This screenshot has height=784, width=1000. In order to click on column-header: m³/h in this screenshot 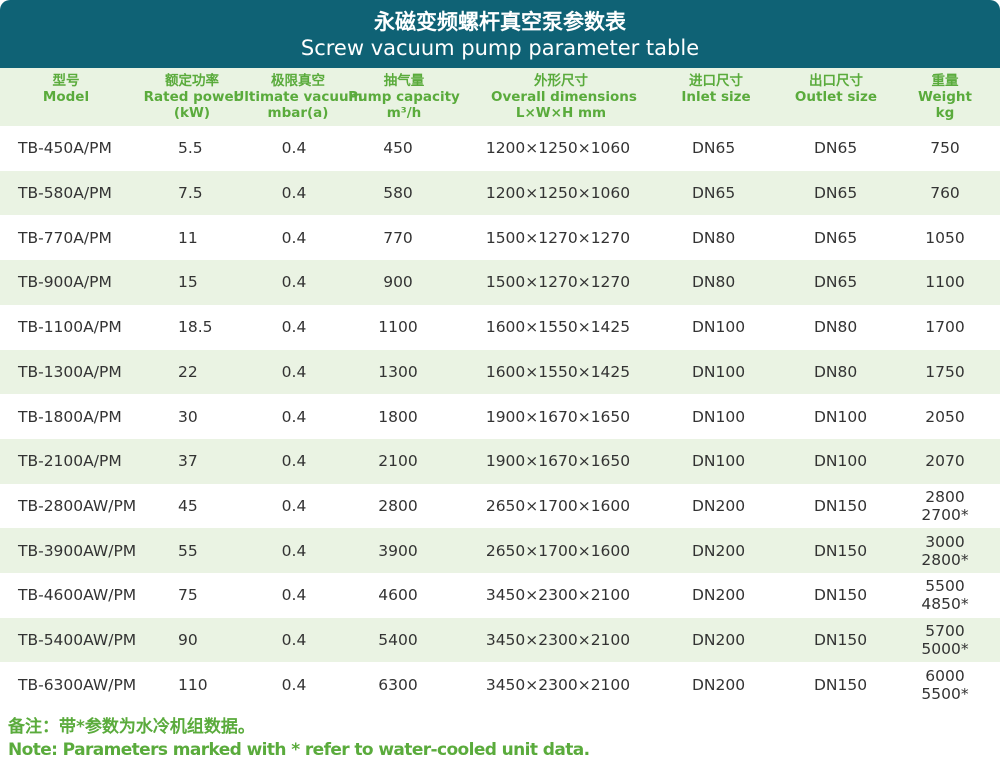, I will do `click(404, 113)`.